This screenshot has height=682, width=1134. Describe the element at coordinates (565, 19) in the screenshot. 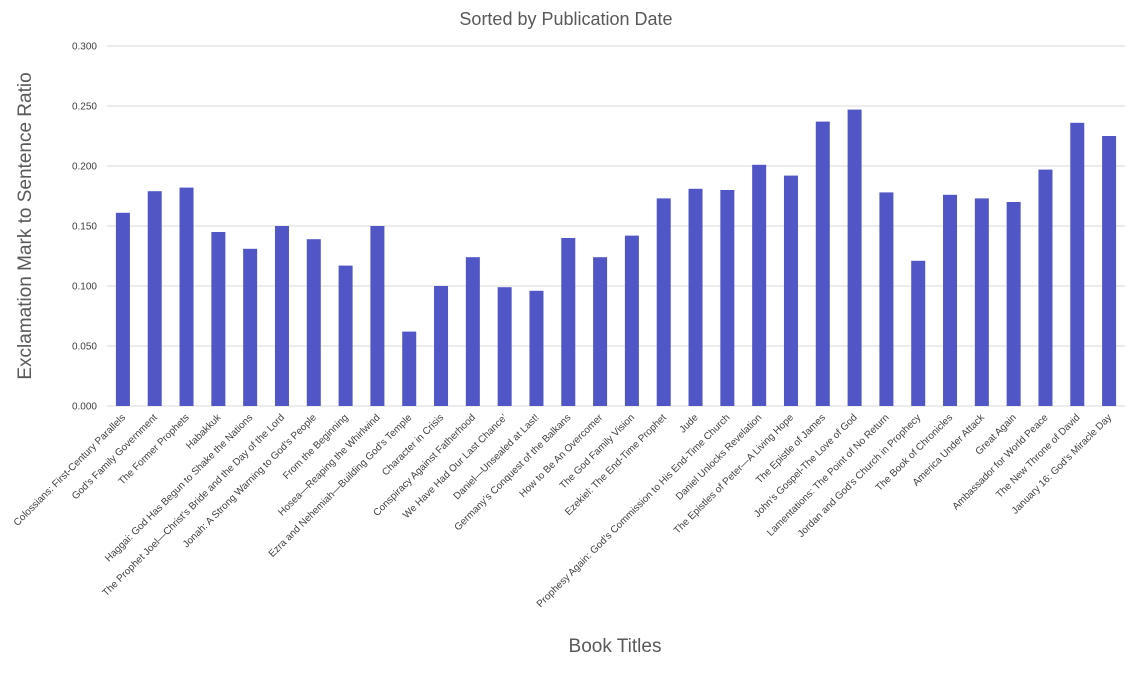

I see `chart-title: Sorted by Publication Date` at that location.